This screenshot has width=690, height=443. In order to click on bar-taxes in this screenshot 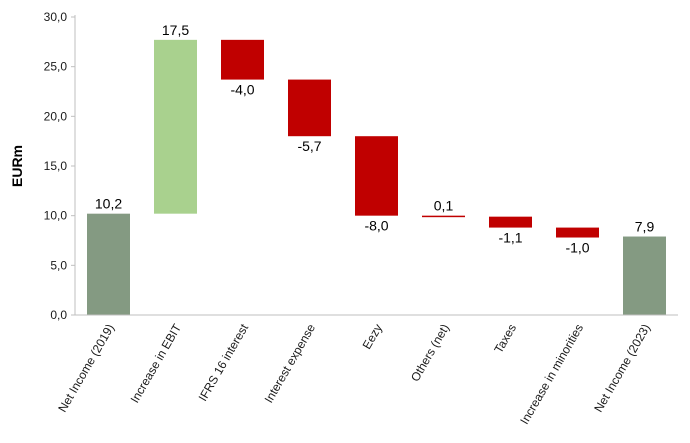, I will do `click(510, 222)`.